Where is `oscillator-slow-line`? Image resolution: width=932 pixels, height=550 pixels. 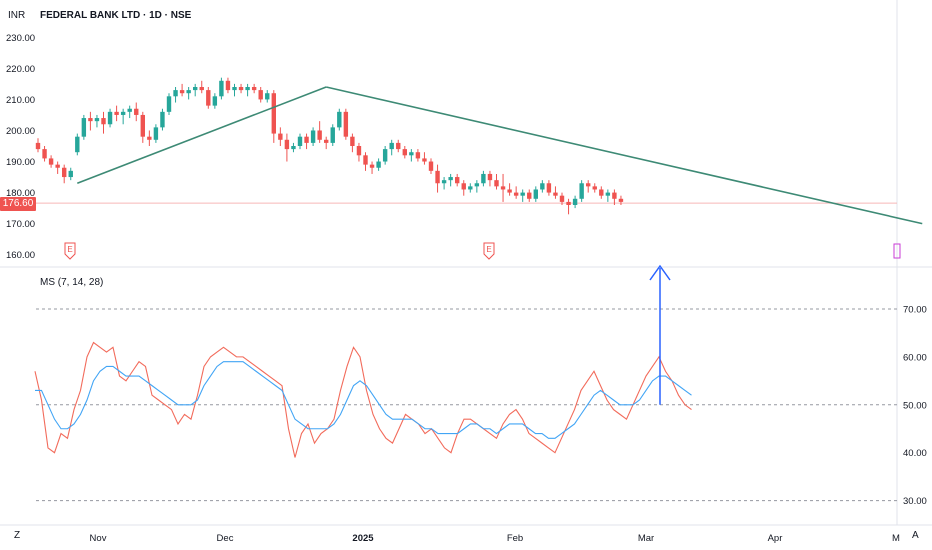
oscillator-slow-line is located at coordinates (363, 400).